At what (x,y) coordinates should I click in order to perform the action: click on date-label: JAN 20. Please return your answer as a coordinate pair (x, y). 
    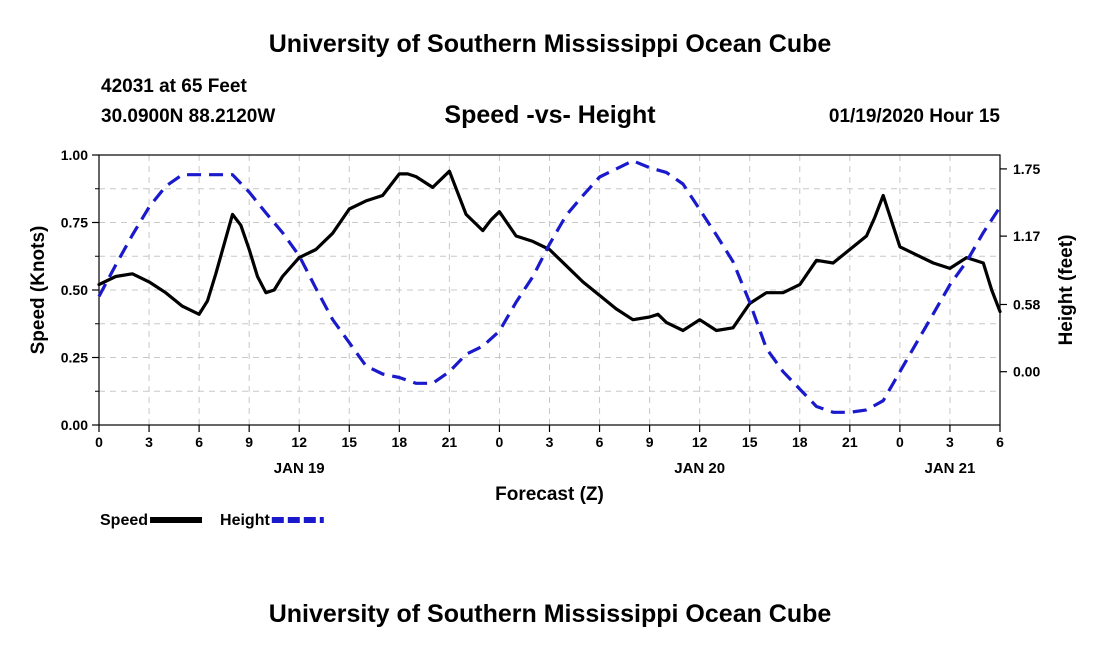
    Looking at the image, I should click on (699, 468).